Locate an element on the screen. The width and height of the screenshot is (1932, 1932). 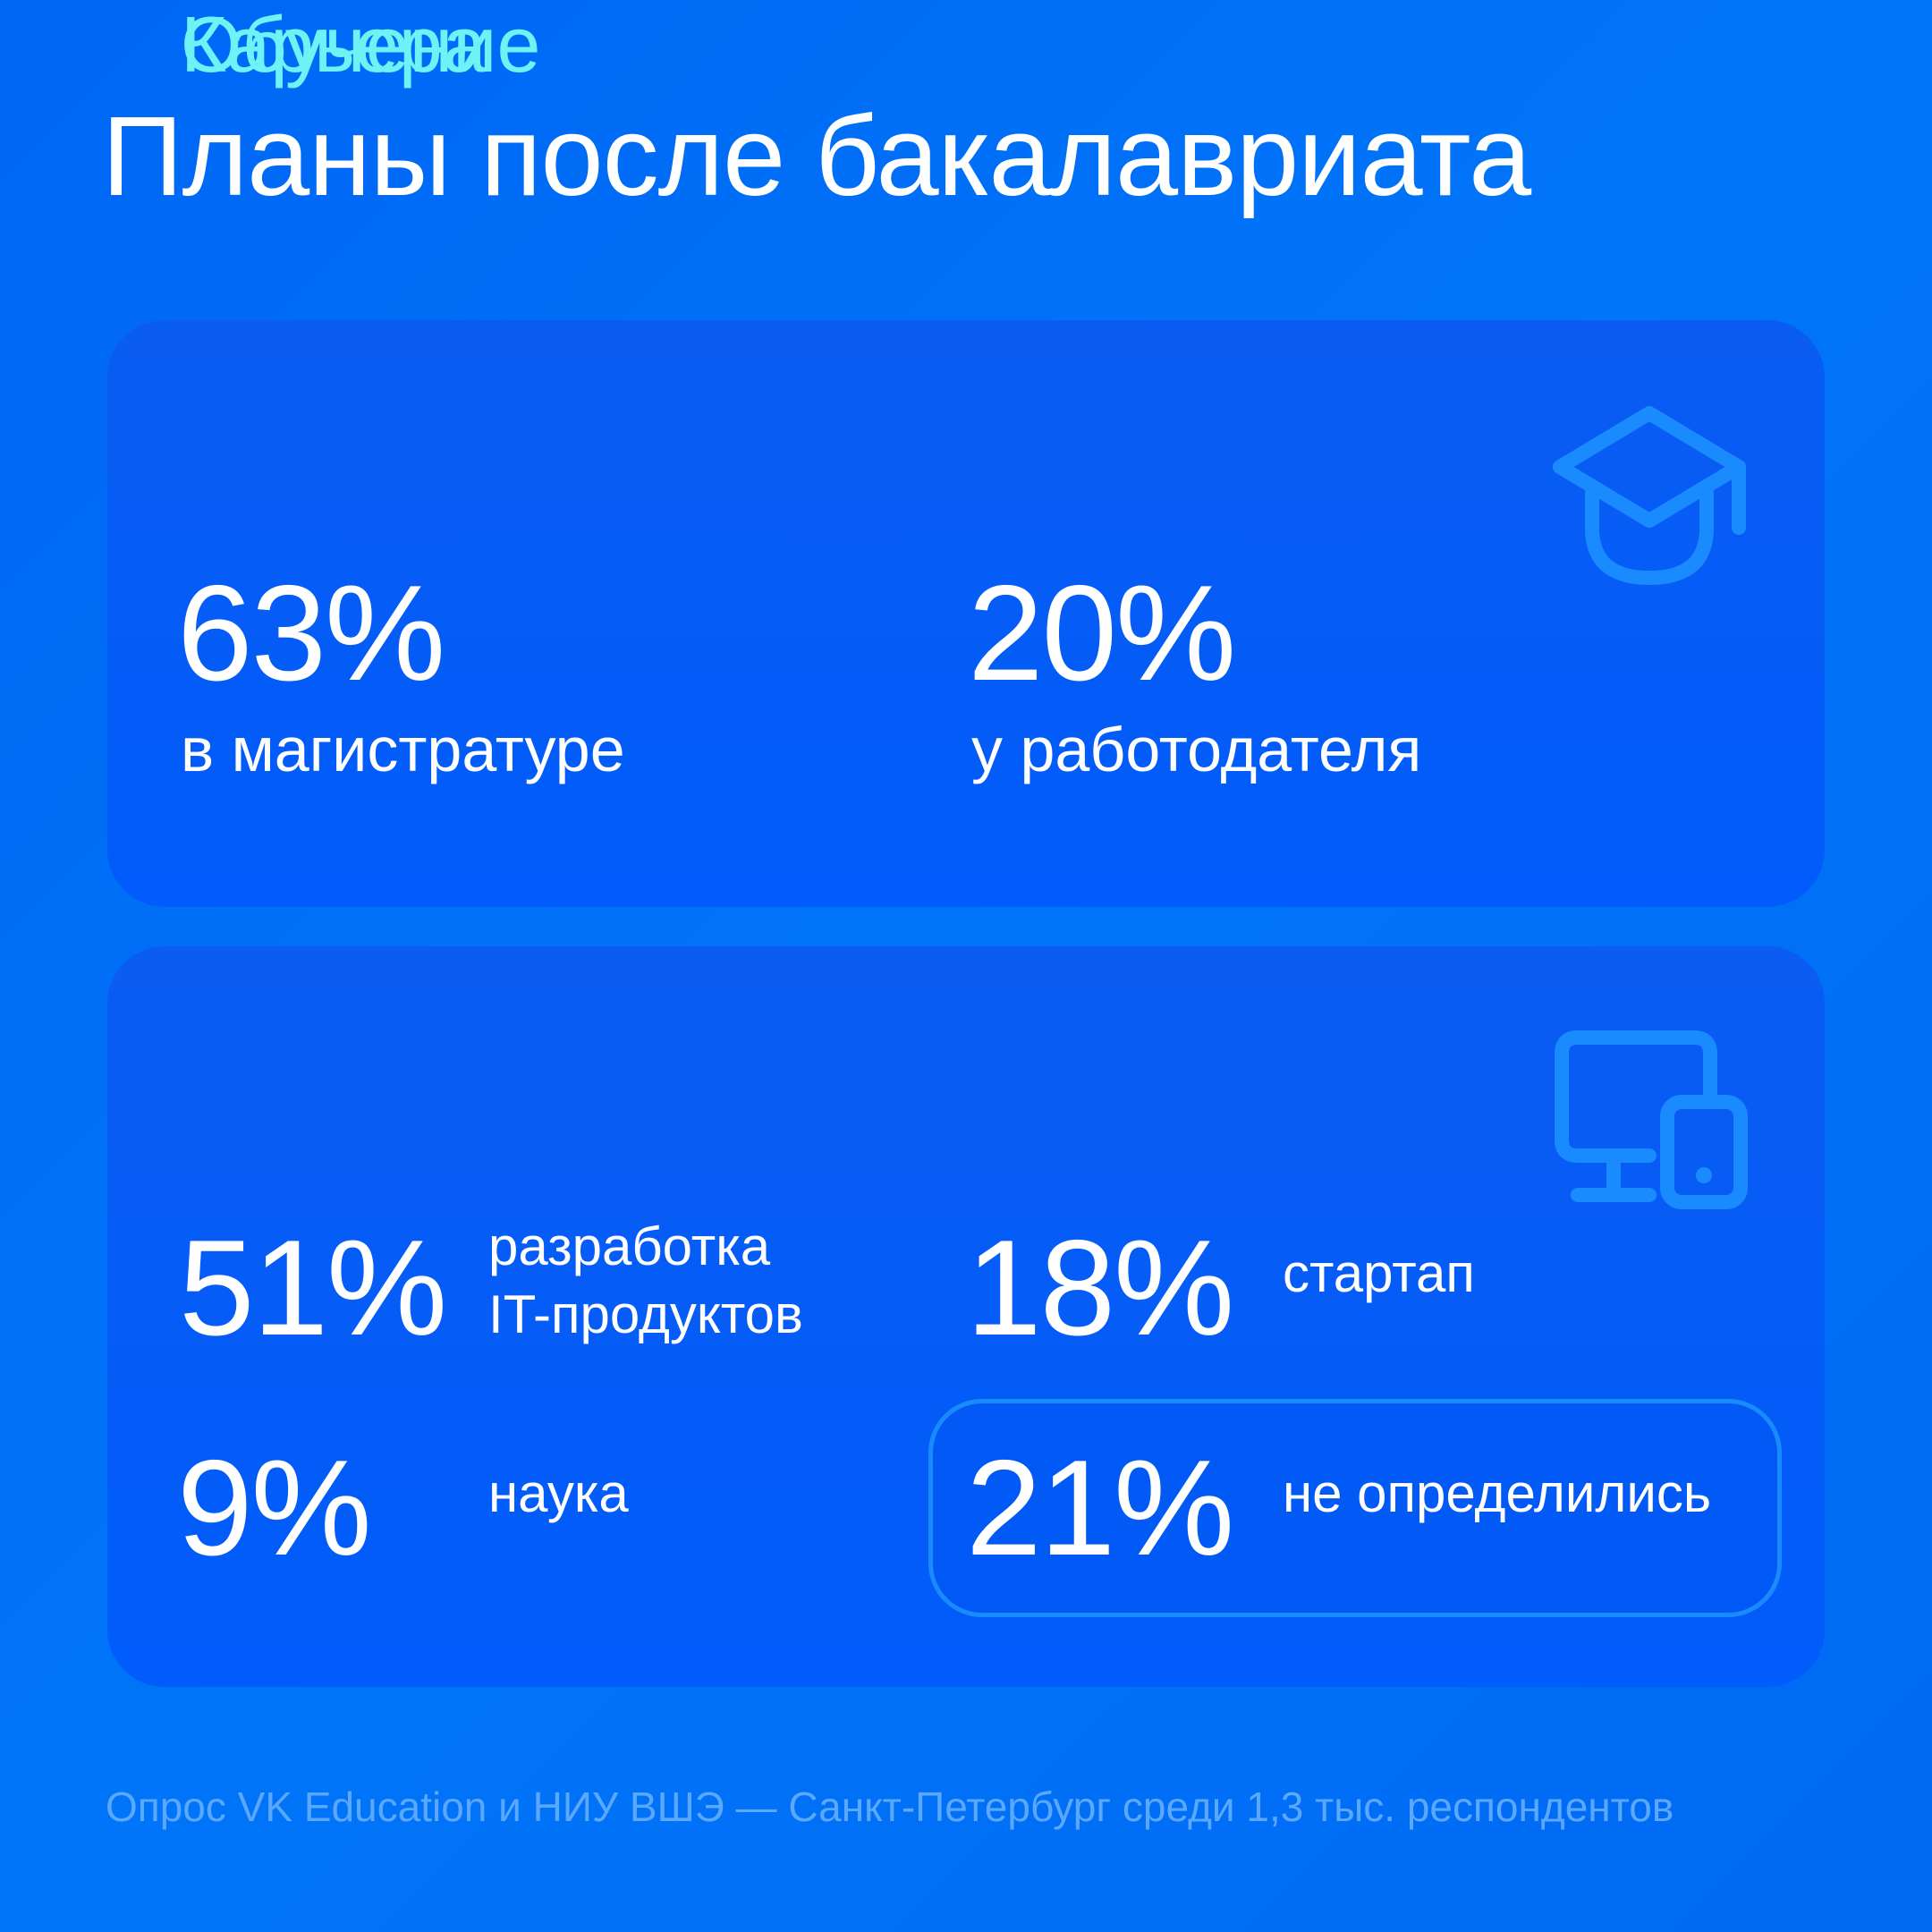
stat-employer-value: 20% is located at coordinates (1102, 633).